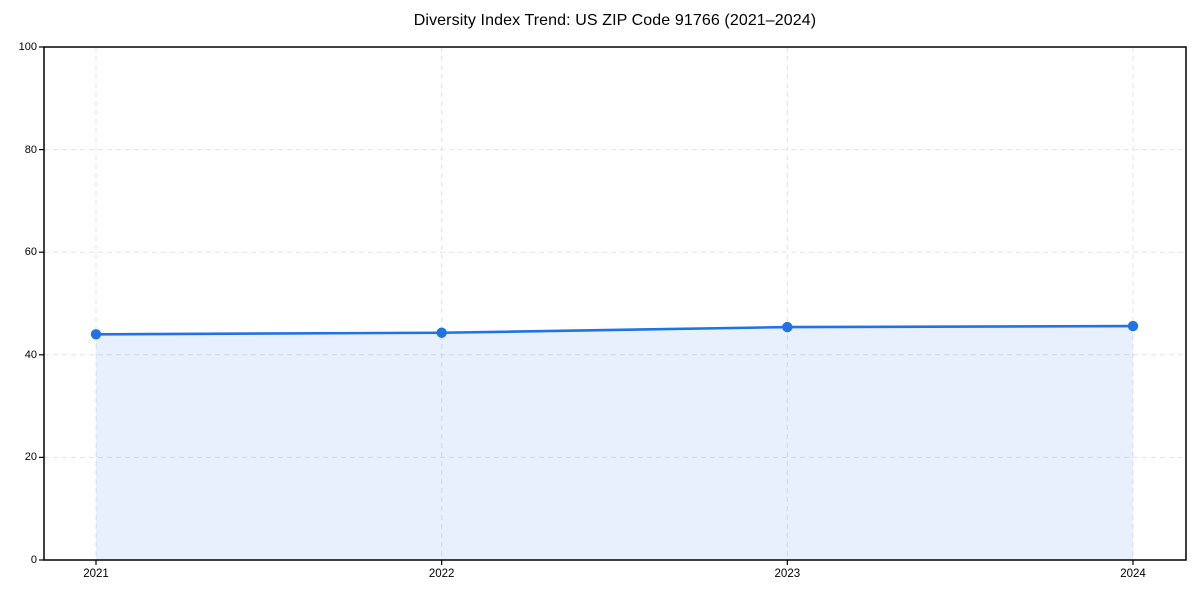 The width and height of the screenshot is (1200, 600). What do you see at coordinates (787, 327) in the screenshot?
I see `data-point-2023` at bounding box center [787, 327].